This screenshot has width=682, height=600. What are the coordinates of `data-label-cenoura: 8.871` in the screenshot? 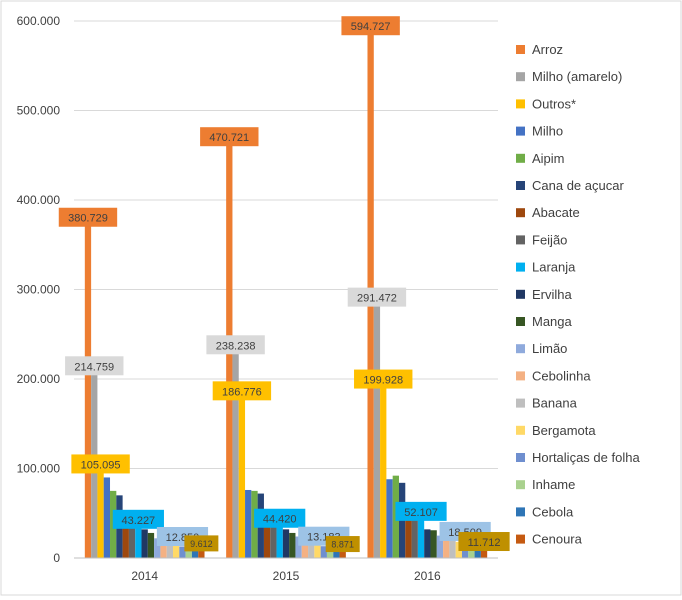 It's located at (342, 544).